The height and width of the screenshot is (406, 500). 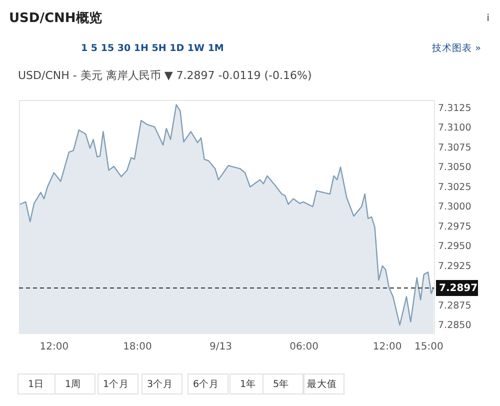 What do you see at coordinates (488, 18) in the screenshot?
I see `text: i` at bounding box center [488, 18].